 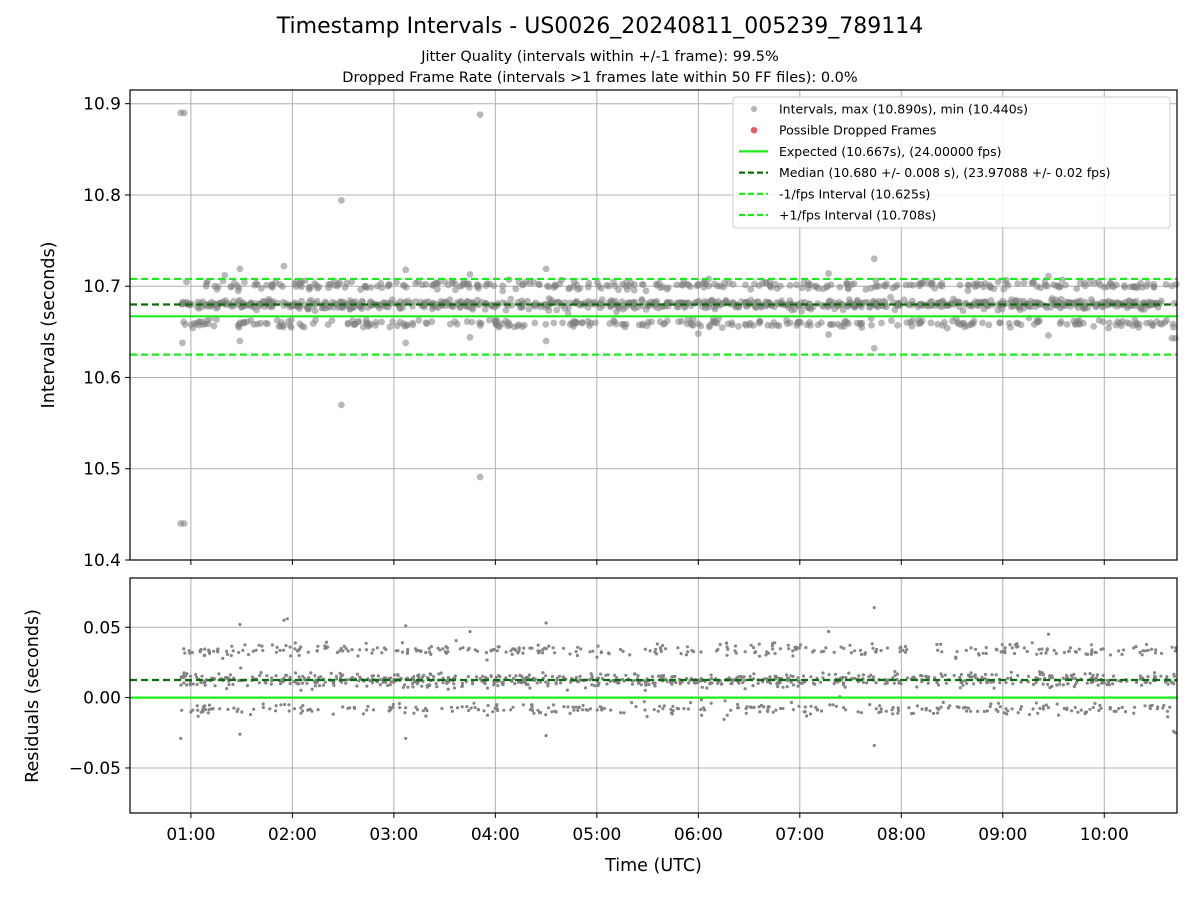 I want to click on x-tick-label: 10:00, so click(x=1104, y=835).